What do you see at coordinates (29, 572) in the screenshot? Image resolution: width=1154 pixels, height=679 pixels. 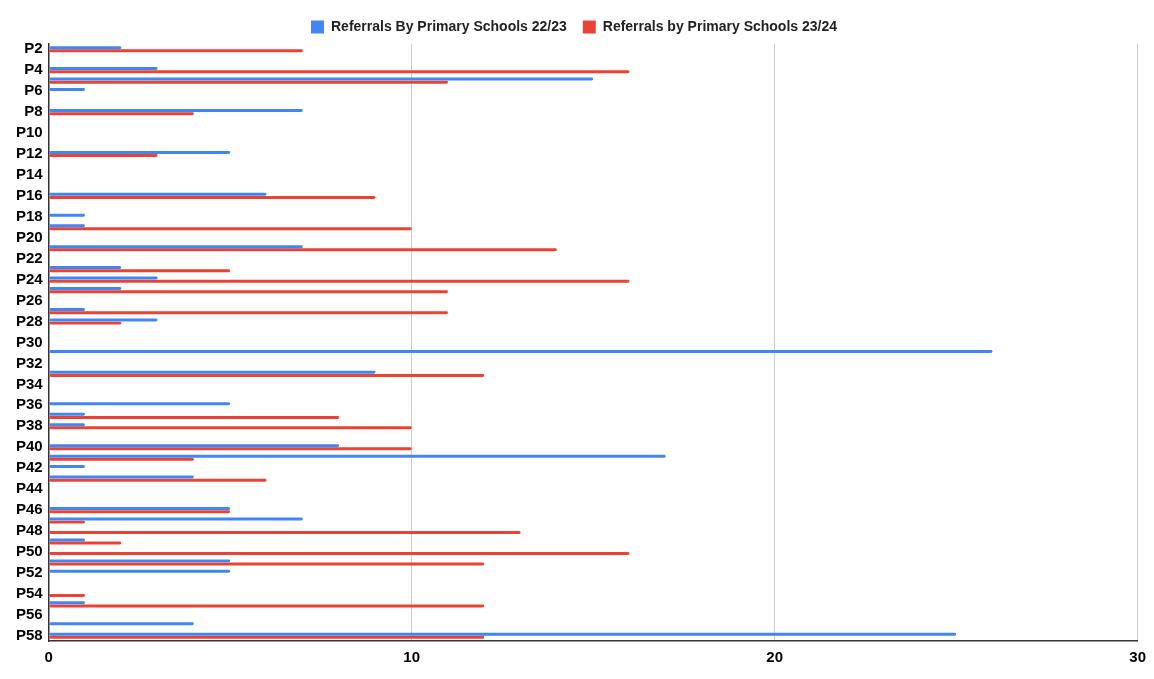 I see `y-tick-label: P52` at bounding box center [29, 572].